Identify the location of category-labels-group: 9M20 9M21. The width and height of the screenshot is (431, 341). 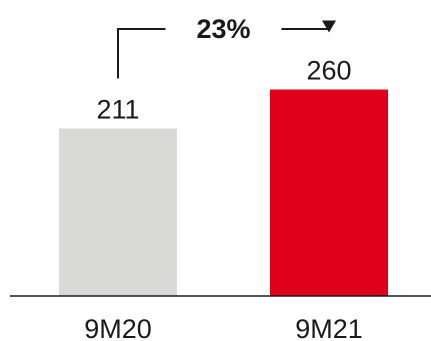
(223, 327).